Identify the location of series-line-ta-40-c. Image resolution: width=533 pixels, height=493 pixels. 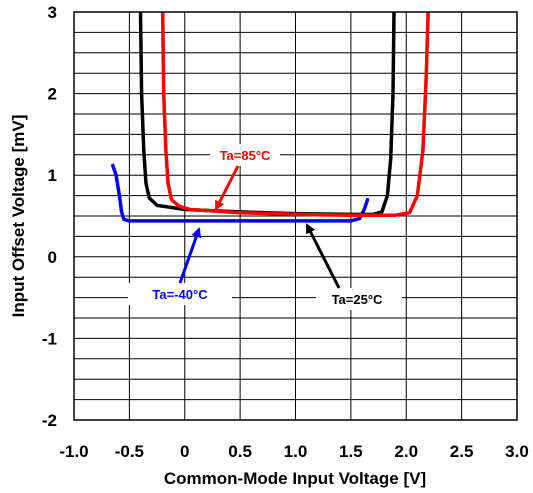
(240, 193).